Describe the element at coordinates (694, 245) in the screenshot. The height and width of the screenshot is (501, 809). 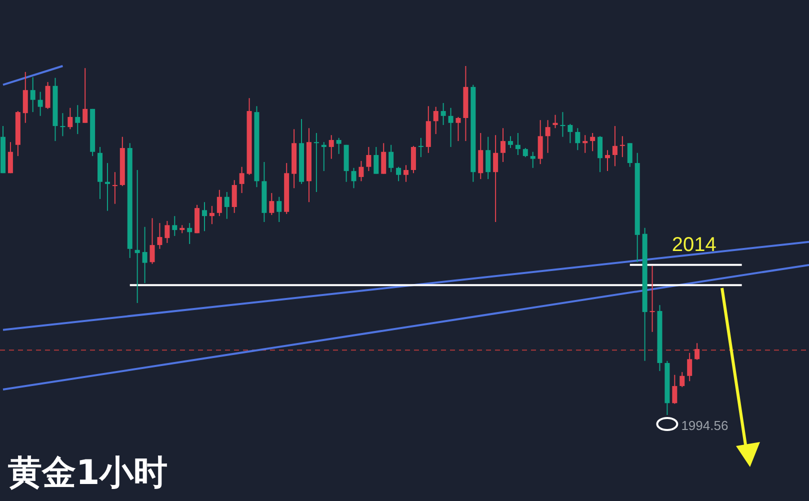
I see `series-label: 2014` at that location.